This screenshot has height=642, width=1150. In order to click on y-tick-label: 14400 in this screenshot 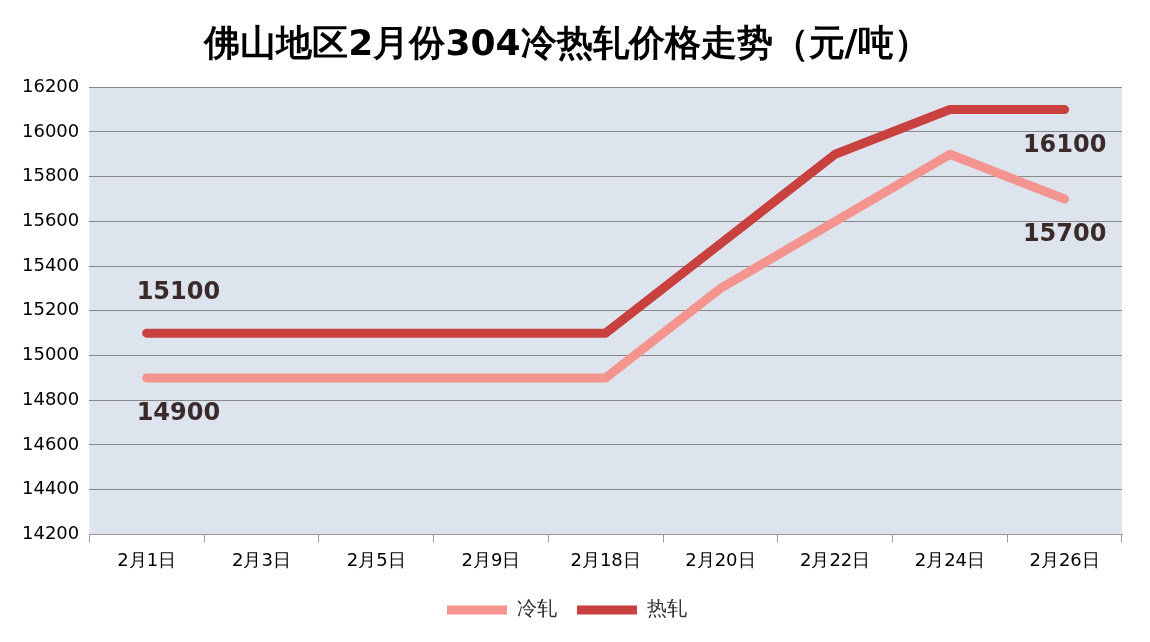, I will do `click(51, 488)`.